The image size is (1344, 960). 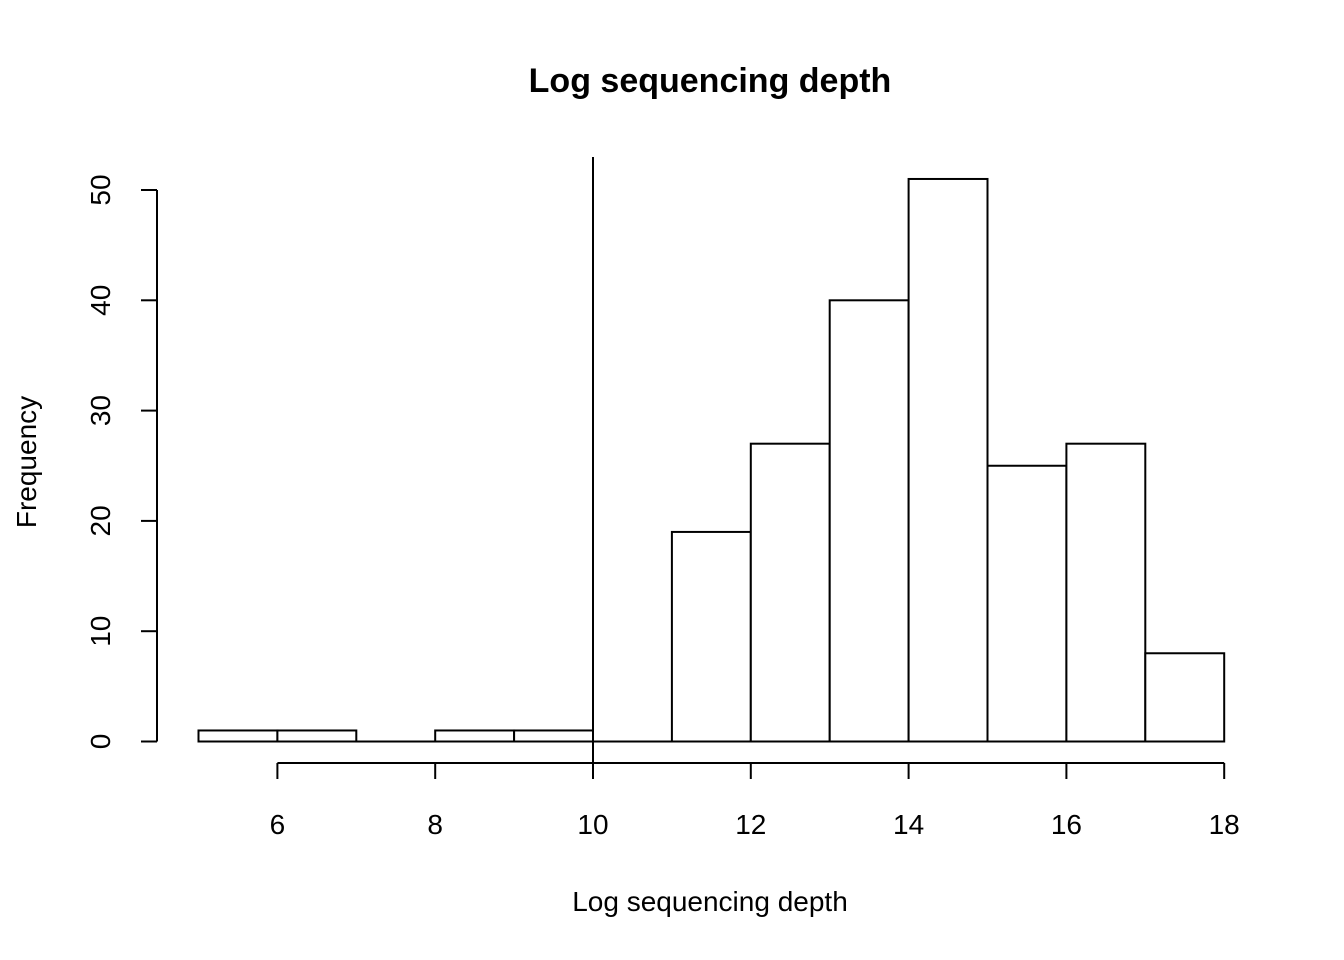 What do you see at coordinates (100, 189) in the screenshot?
I see `y-tick-label: 50` at bounding box center [100, 189].